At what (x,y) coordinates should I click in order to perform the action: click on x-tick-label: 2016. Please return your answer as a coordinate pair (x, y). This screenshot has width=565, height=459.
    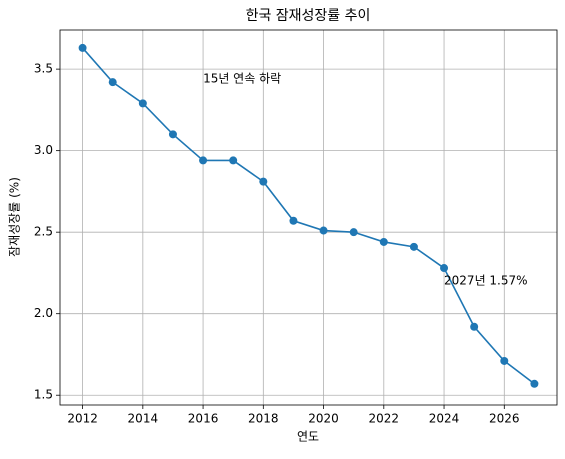
    Looking at the image, I should click on (203, 419).